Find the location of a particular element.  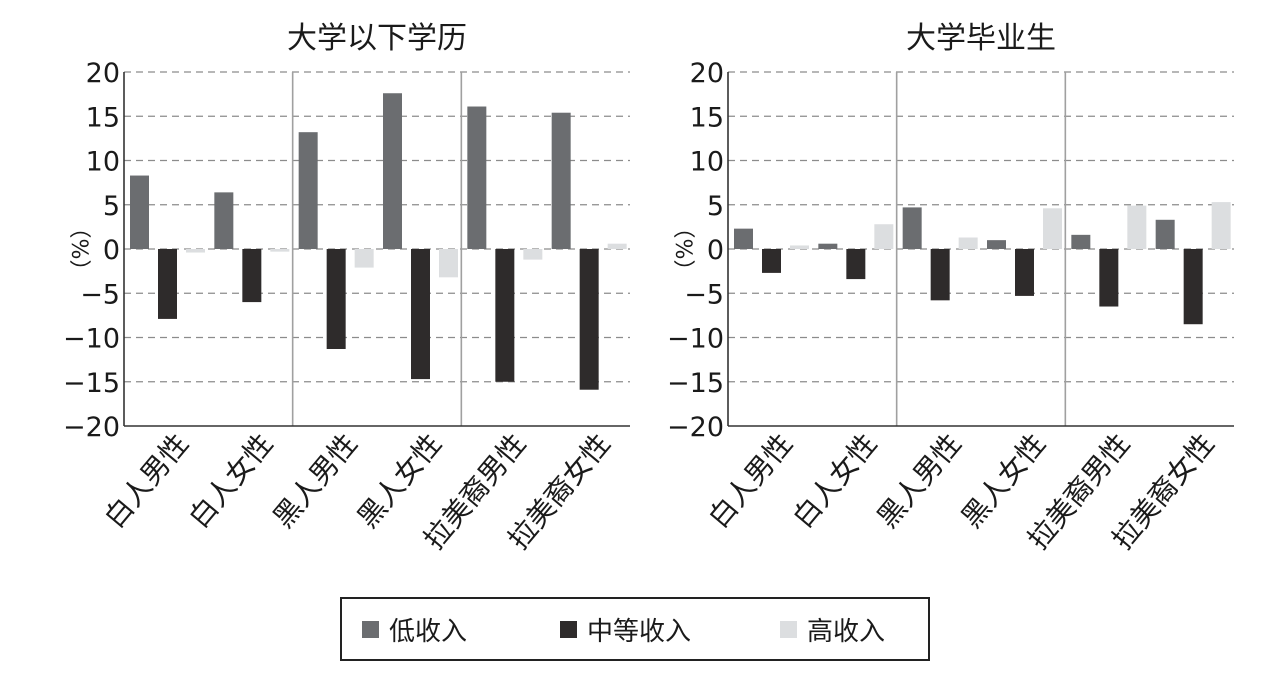

left-panel-category-label: 黑人男性 is located at coordinates (315, 480).